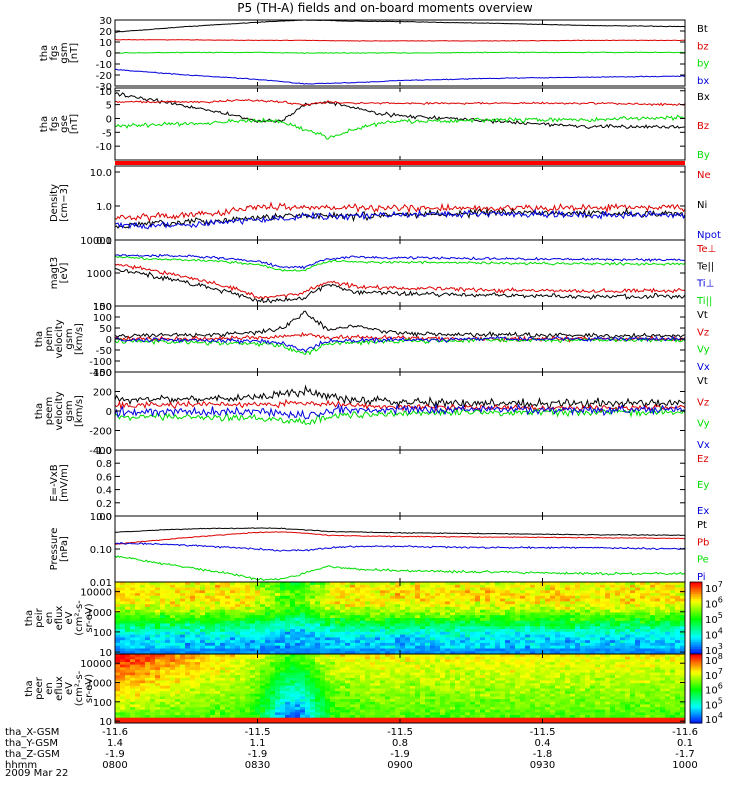 This screenshot has width=750, height=800. What do you see at coordinates (400, 346) in the screenshot?
I see `series-line-vy` at bounding box center [400, 346].